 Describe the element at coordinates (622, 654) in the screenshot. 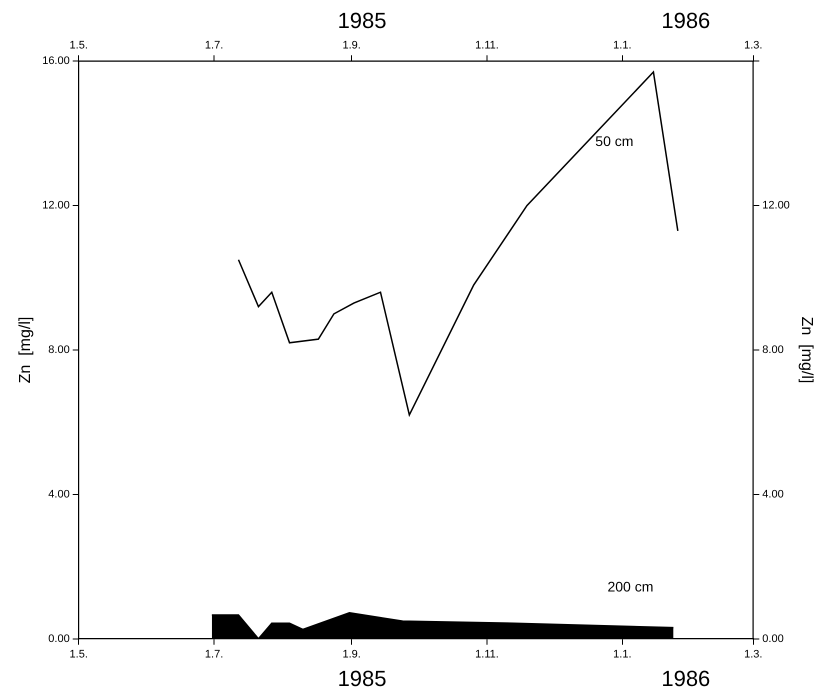

I see `x2-tick-label: 1.1.` at that location.